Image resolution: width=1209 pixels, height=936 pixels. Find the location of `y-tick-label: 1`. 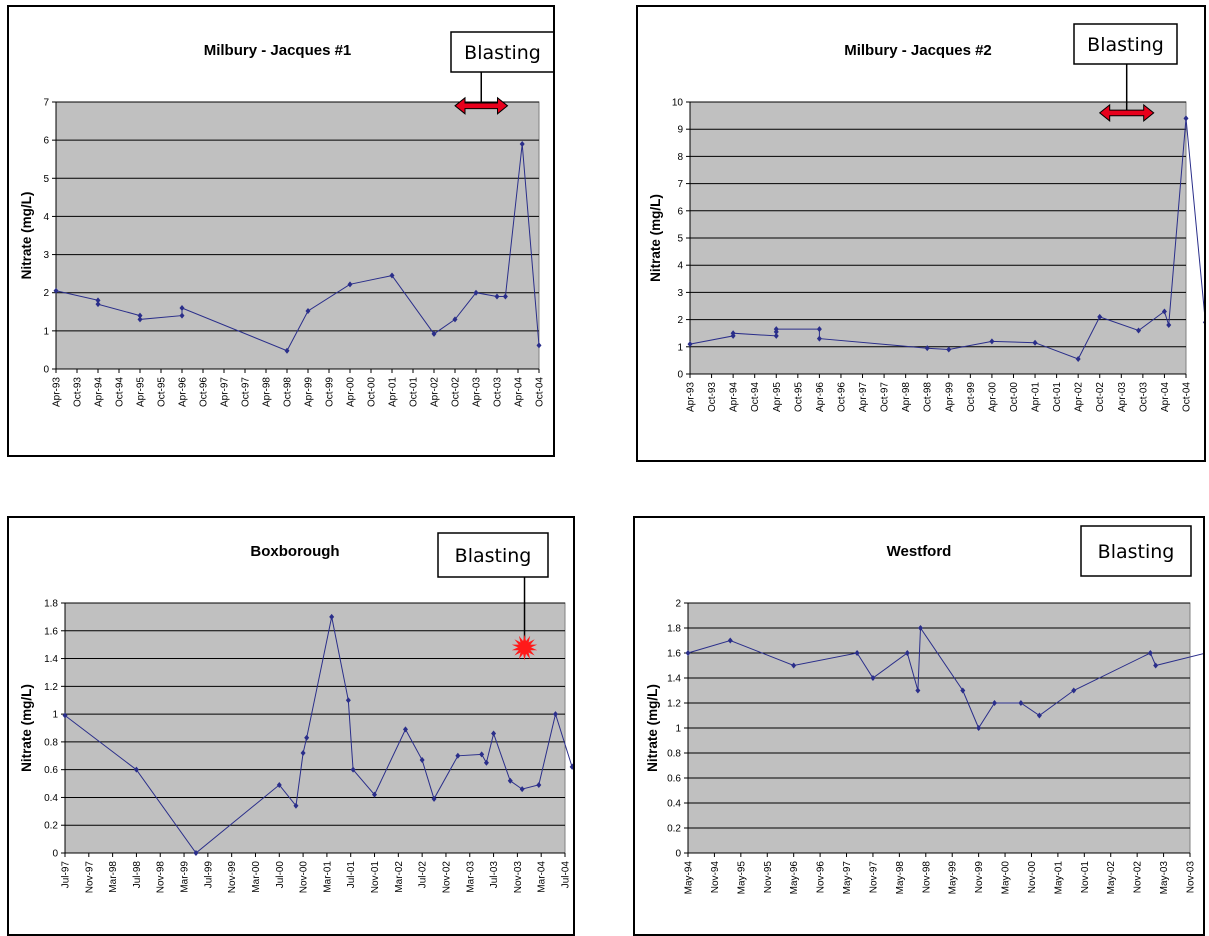

y-tick-label: 1 is located at coordinates (678, 729).